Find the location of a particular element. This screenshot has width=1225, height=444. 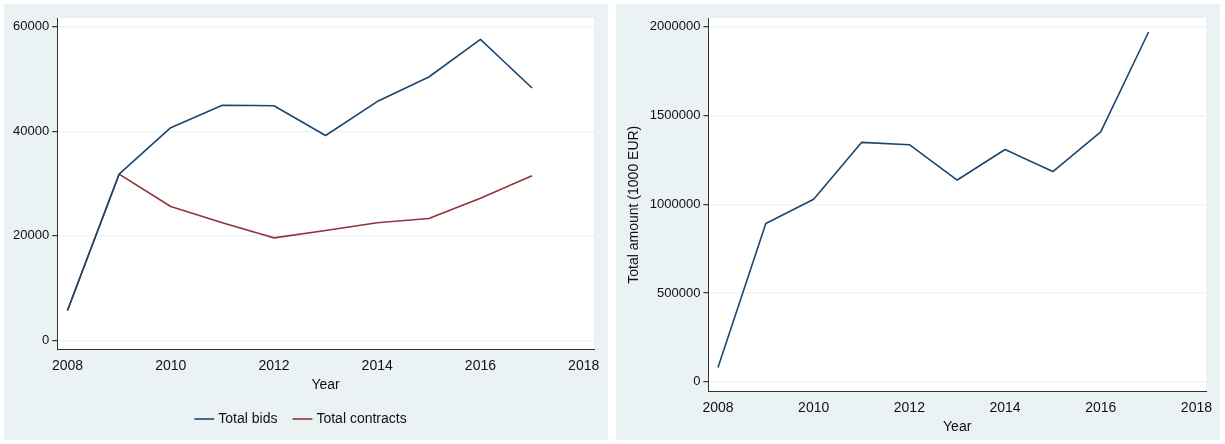

y-tick-label: 1000000 is located at coordinates (675, 203).